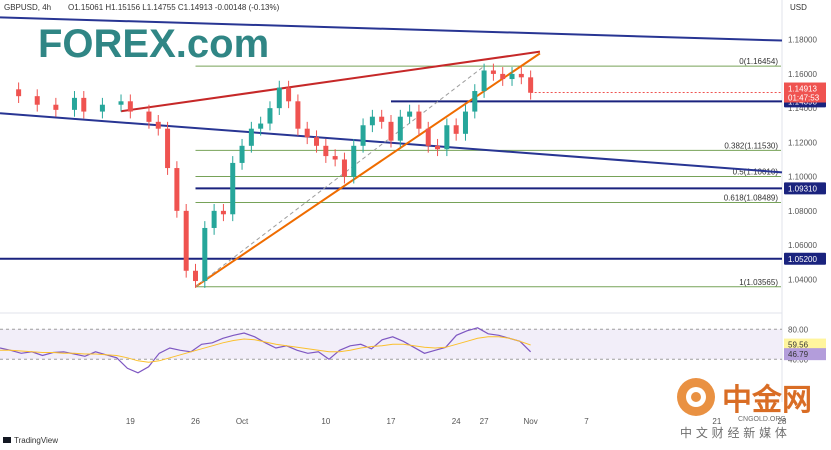  What do you see at coordinates (391, 421) in the screenshot?
I see `time-tick-label: 17` at bounding box center [391, 421].